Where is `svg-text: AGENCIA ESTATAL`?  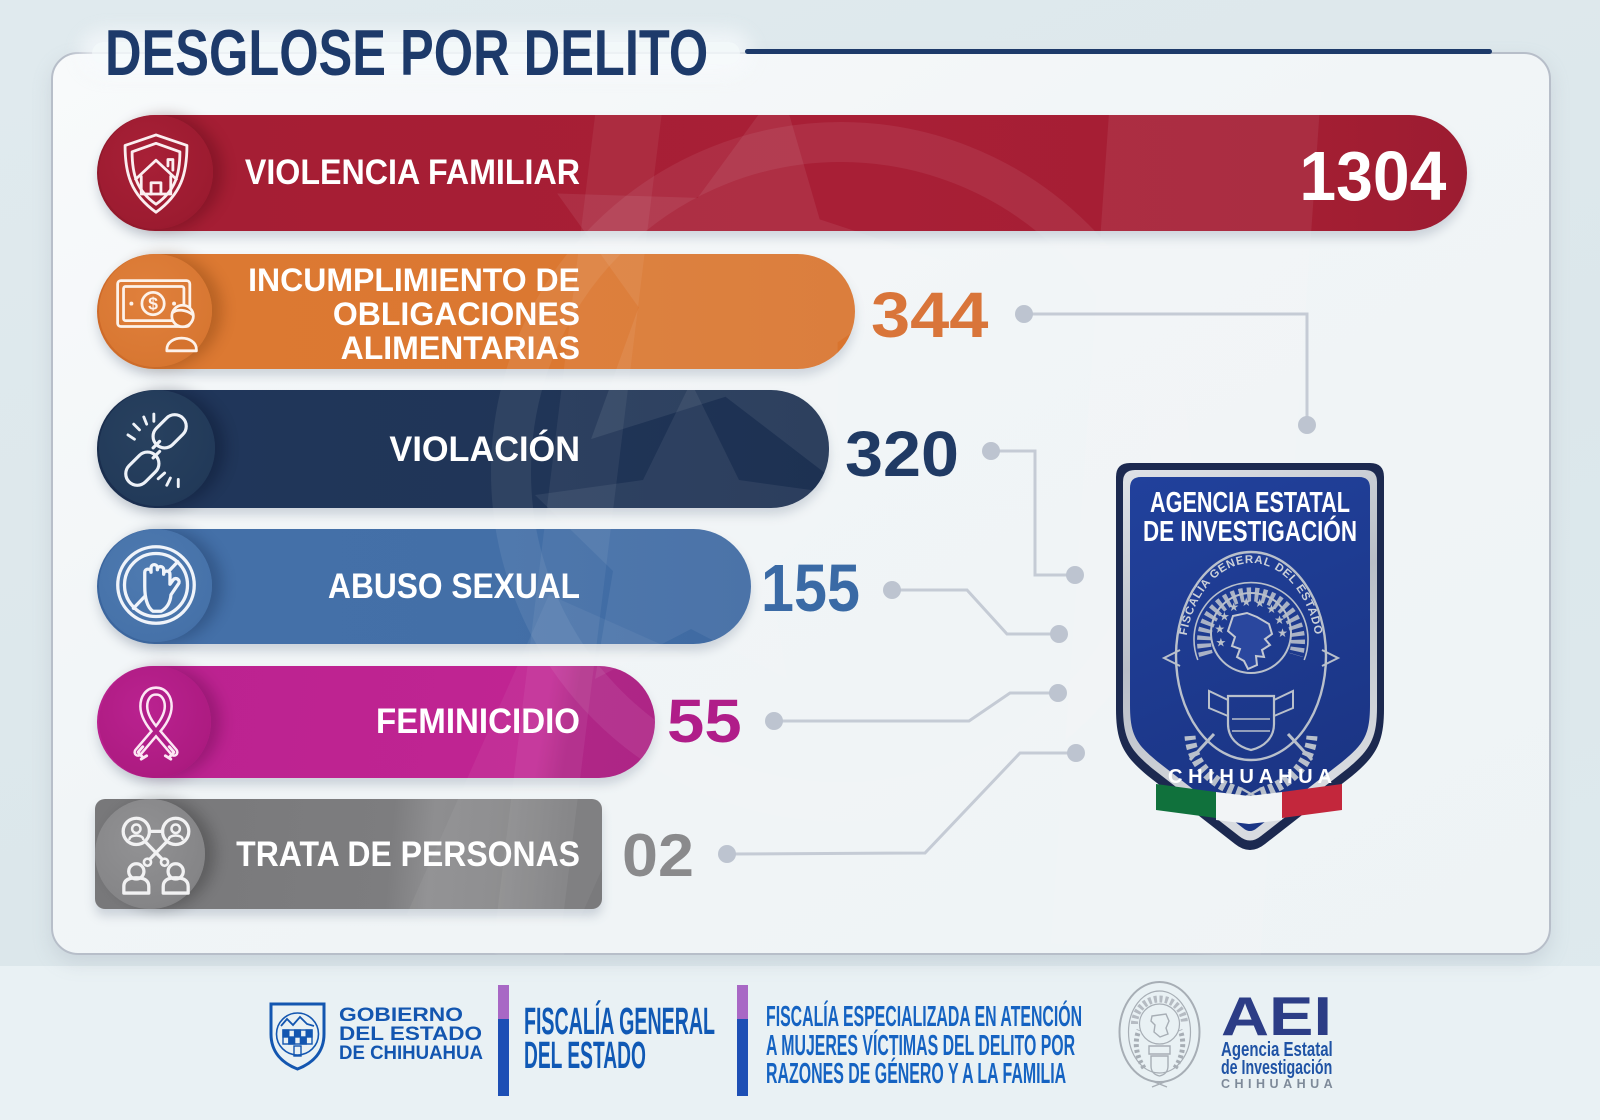
svg-text: AGENCIA ESTATAL is located at coordinates (1250, 503).